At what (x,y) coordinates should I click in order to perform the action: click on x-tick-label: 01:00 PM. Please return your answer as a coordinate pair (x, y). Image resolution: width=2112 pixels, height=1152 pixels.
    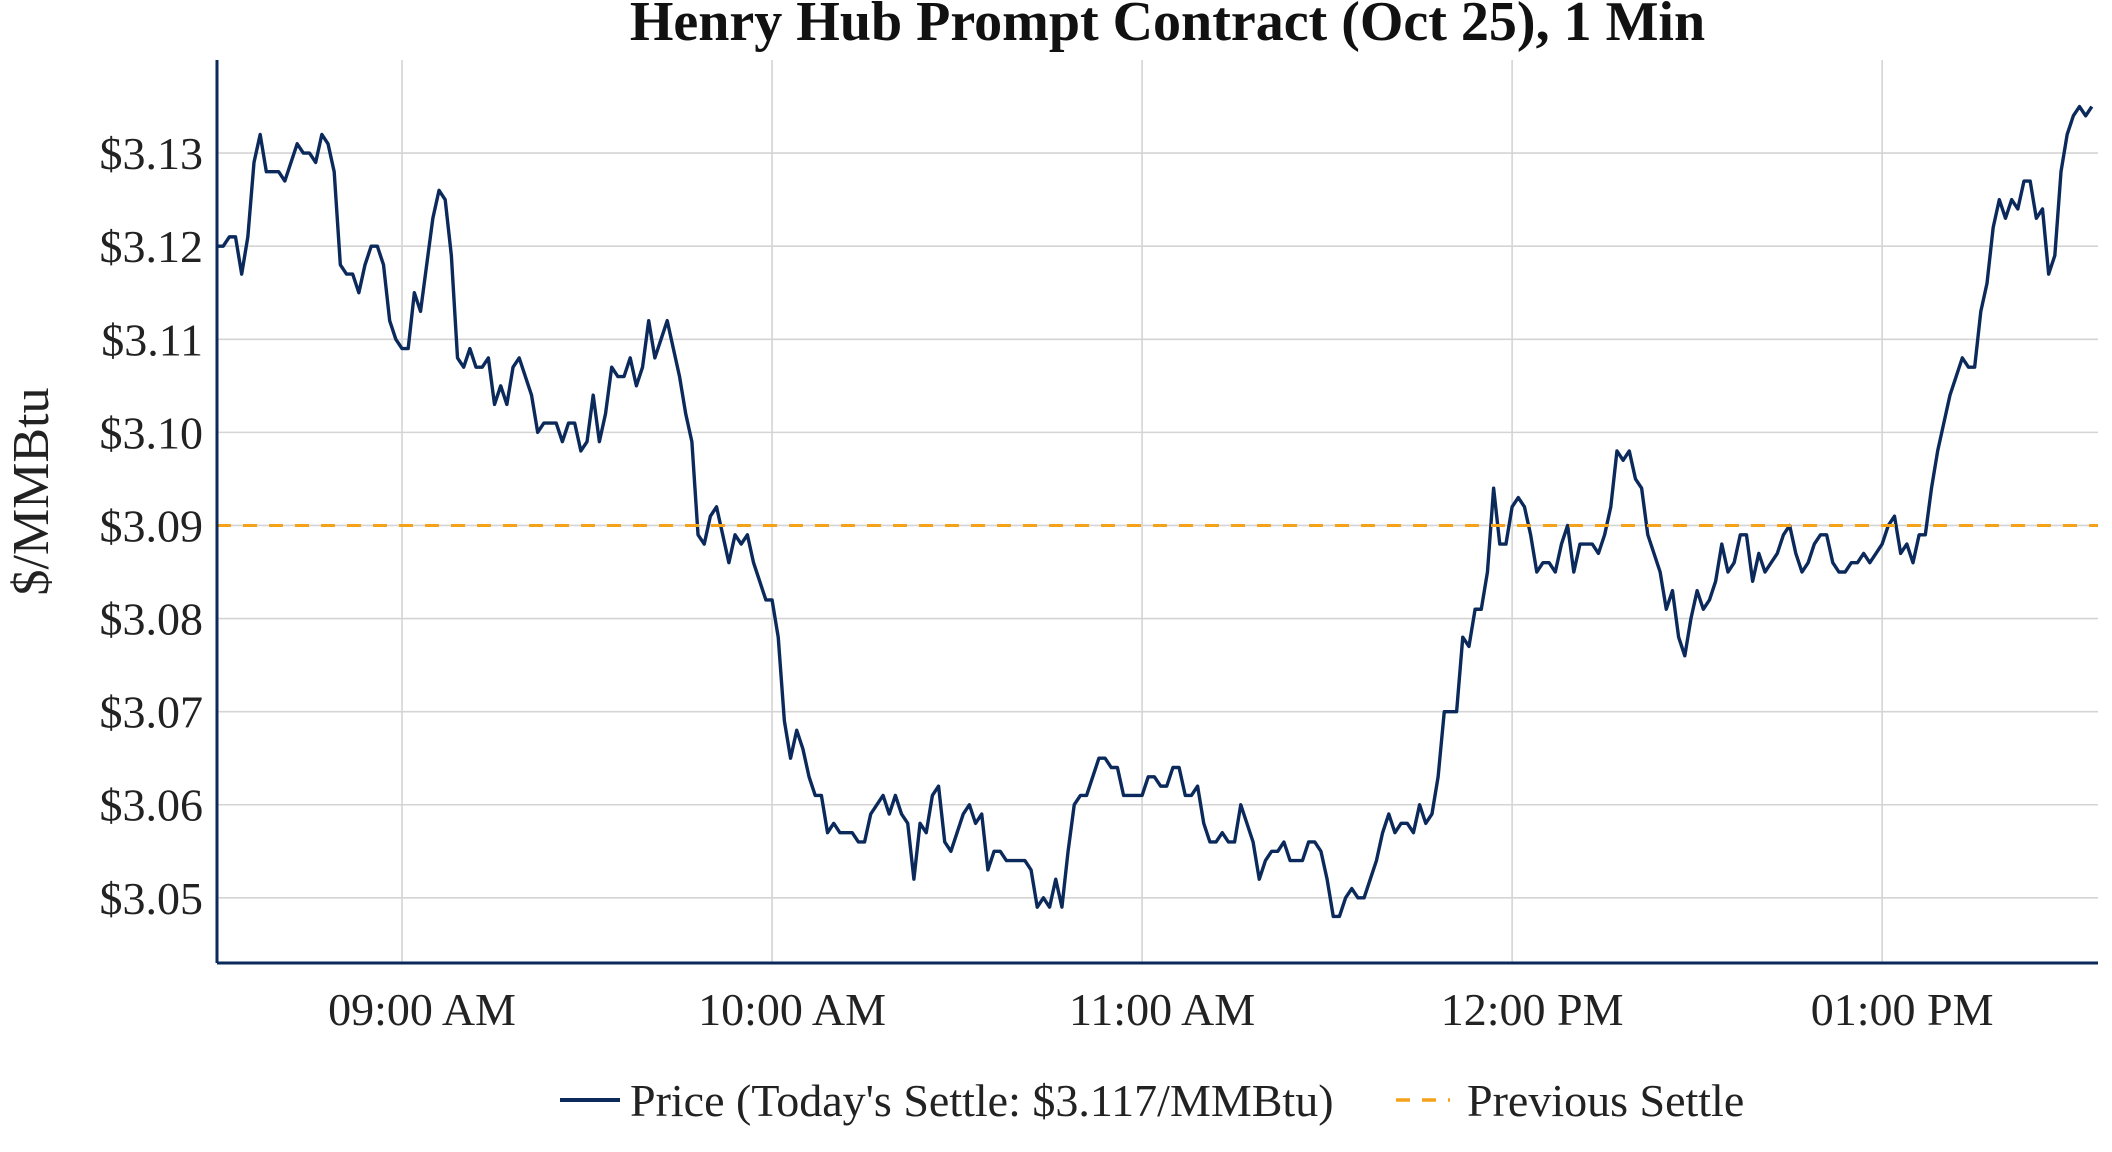
    Looking at the image, I should click on (1902, 1009).